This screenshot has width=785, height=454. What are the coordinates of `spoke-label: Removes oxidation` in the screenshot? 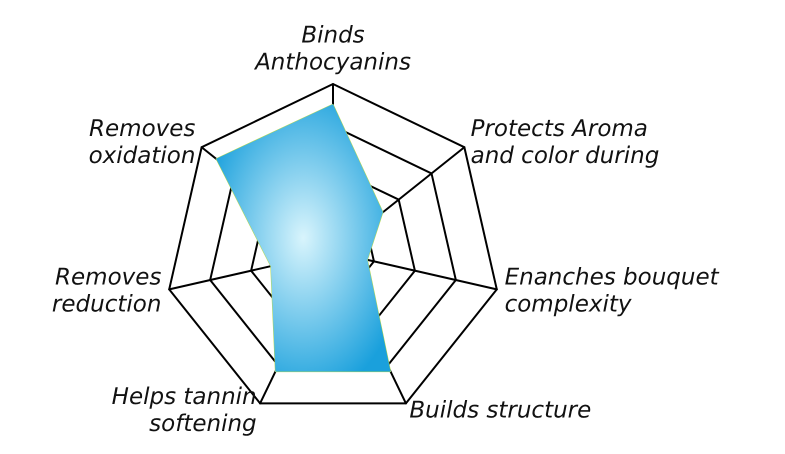 It's located at (142, 142).